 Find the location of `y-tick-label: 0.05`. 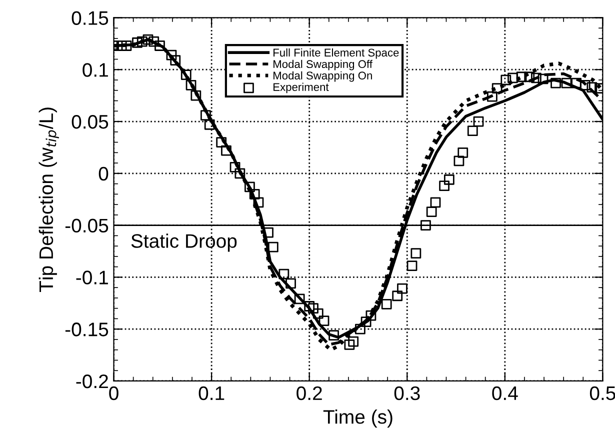

y-tick-label: 0.05 is located at coordinates (90, 121).